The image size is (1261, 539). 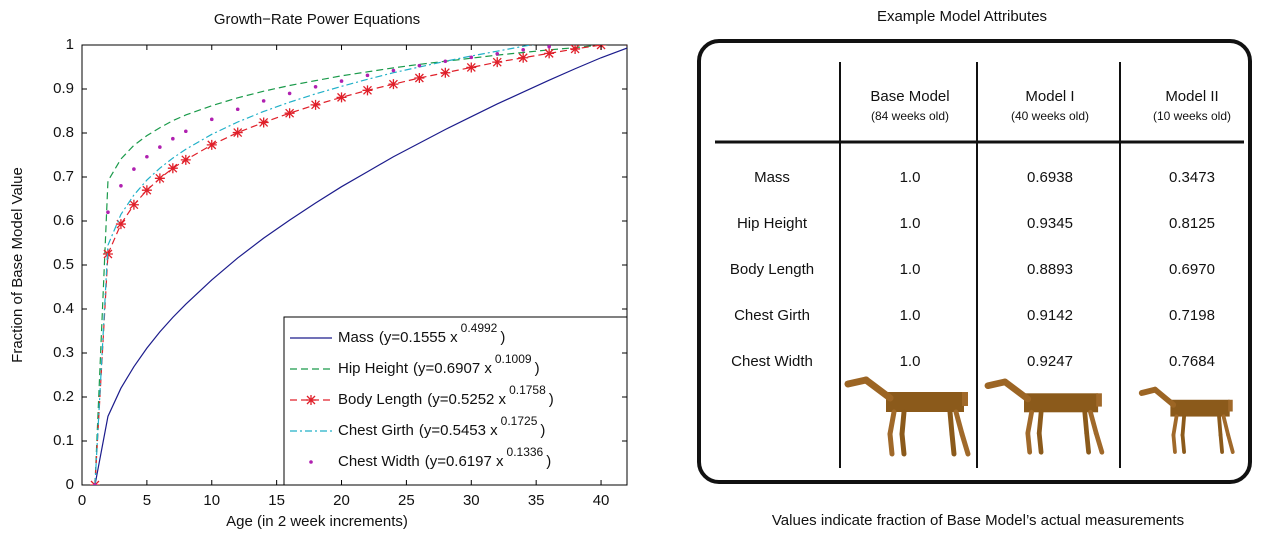 I want to click on legend-exponent: 0.1725, so click(x=519, y=421).